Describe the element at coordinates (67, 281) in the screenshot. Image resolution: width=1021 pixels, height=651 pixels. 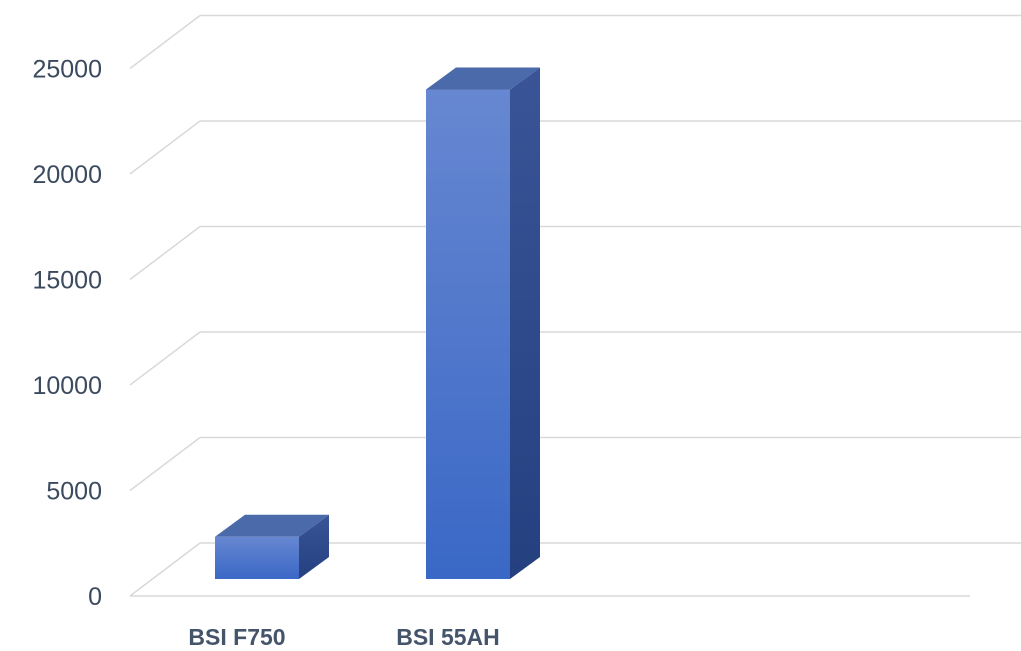
I see `y-tick-label: 15000` at that location.